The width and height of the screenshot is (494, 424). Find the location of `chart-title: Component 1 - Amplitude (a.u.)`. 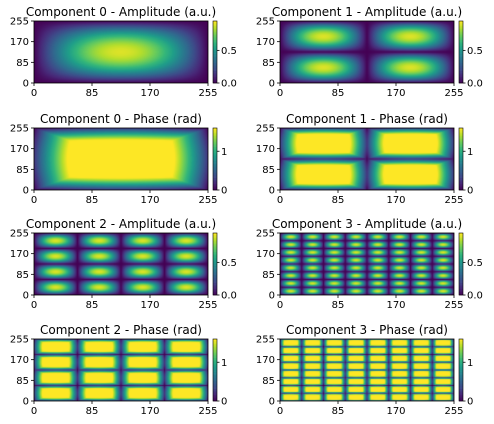

chart-title: Component 1 - Amplitude (a.u.) is located at coordinates (367, 12).